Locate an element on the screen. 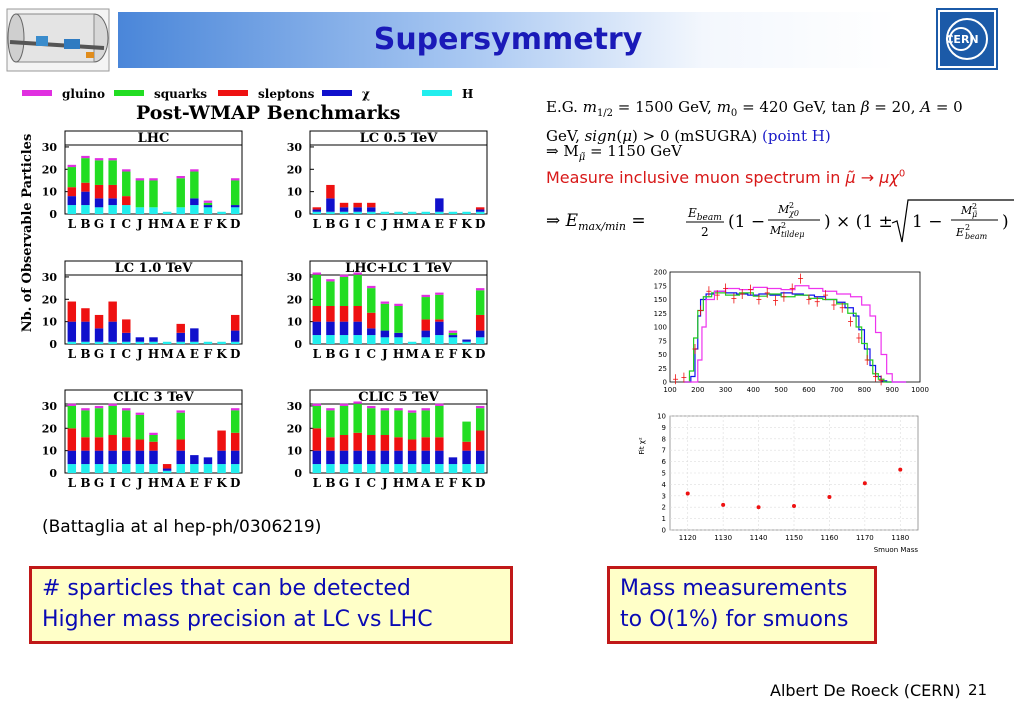 The height and width of the screenshot is (708, 1023). bar-squarks-D is located at coordinates (480, 419).